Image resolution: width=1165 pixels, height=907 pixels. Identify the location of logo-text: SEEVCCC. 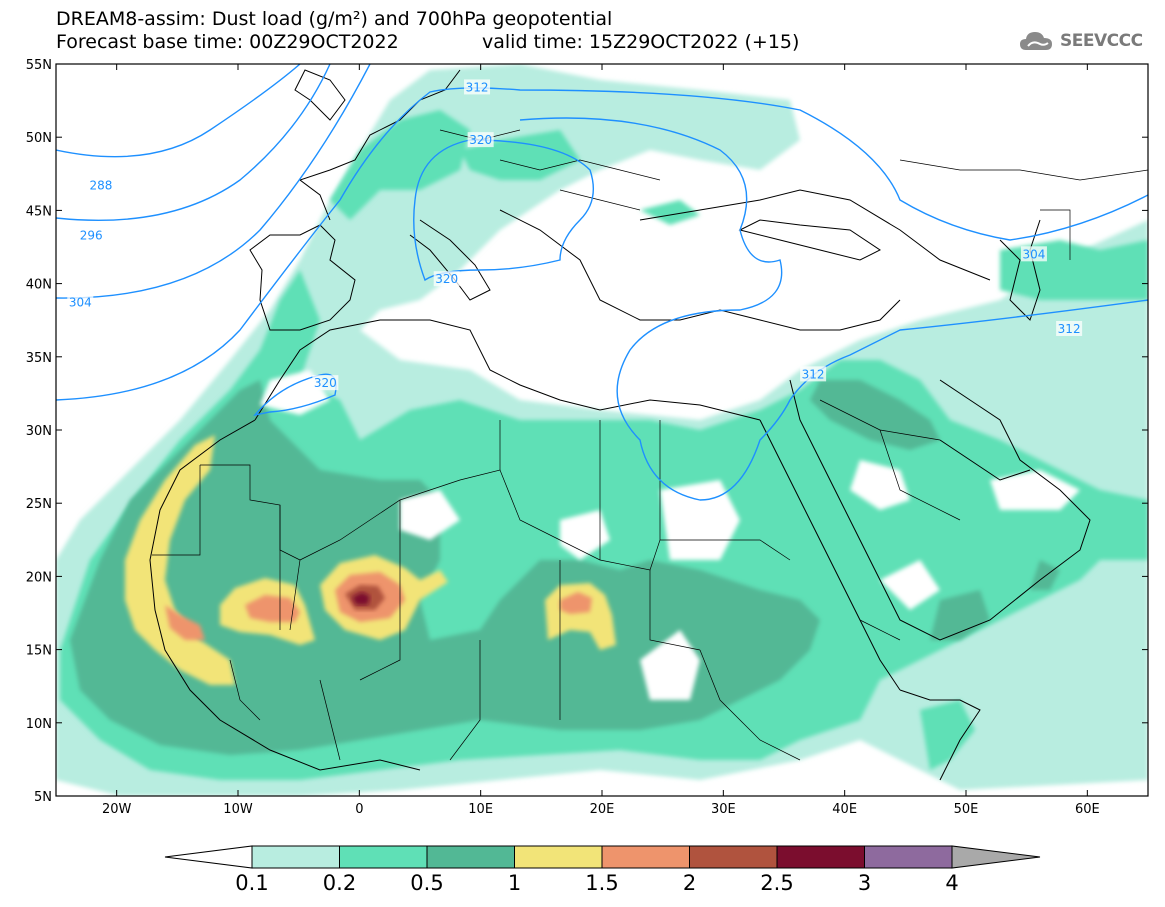
(1101, 41).